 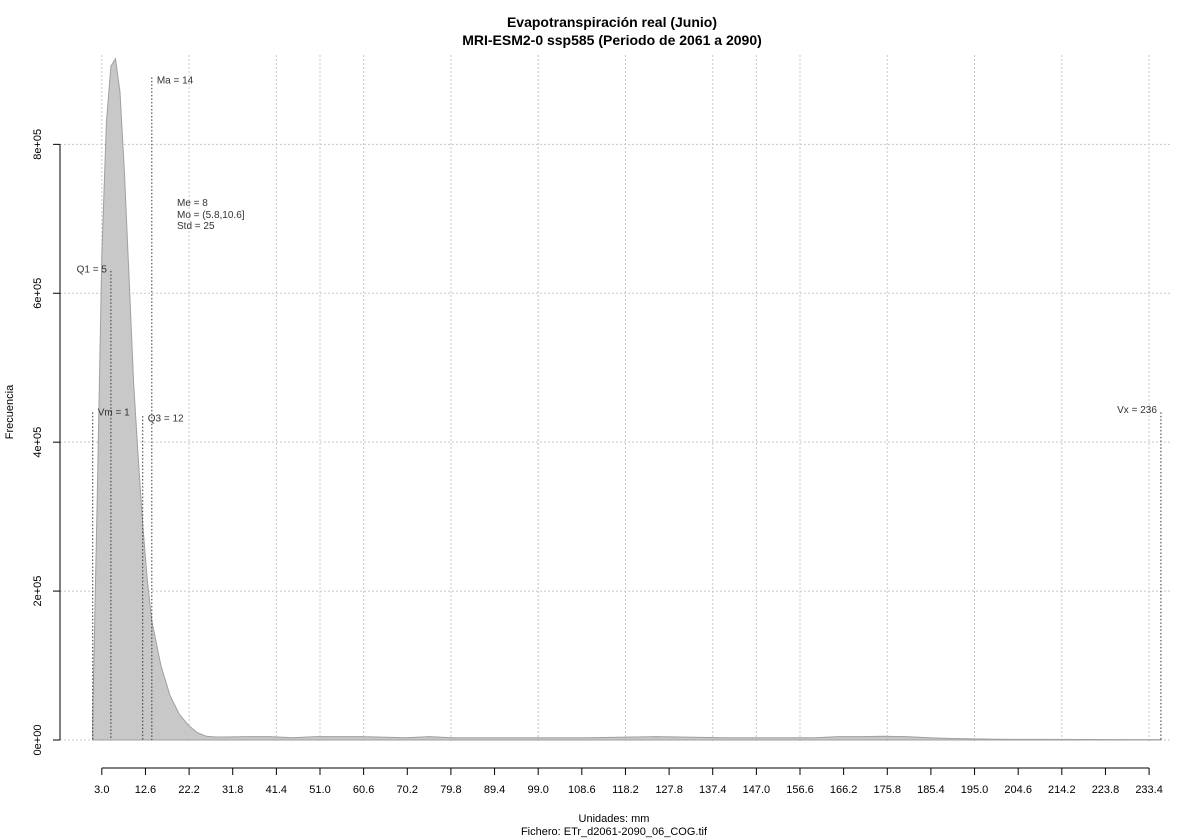 What do you see at coordinates (625, 790) in the screenshot?
I see `x-tick-label: 118.2` at bounding box center [625, 790].